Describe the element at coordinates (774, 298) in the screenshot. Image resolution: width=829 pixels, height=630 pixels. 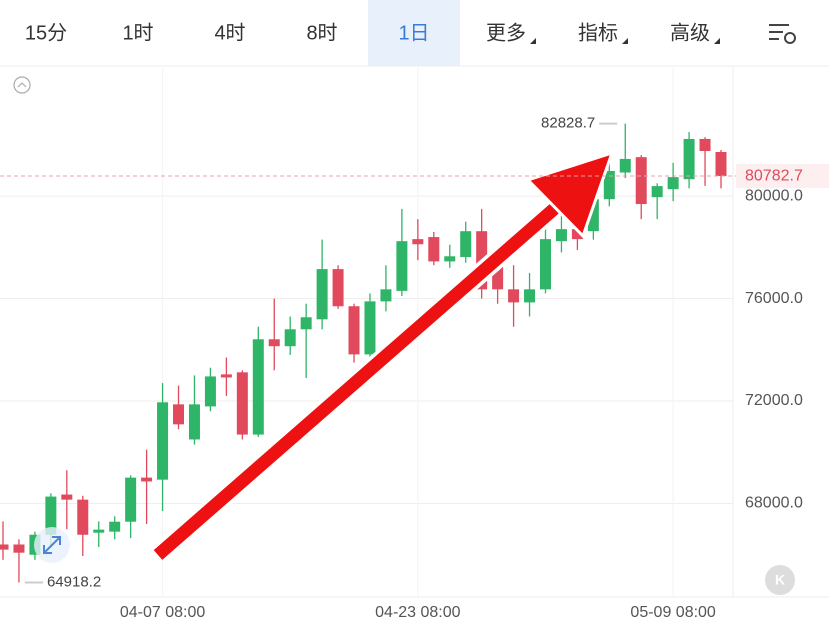
I see `y-tick-label: 76000.0` at that location.